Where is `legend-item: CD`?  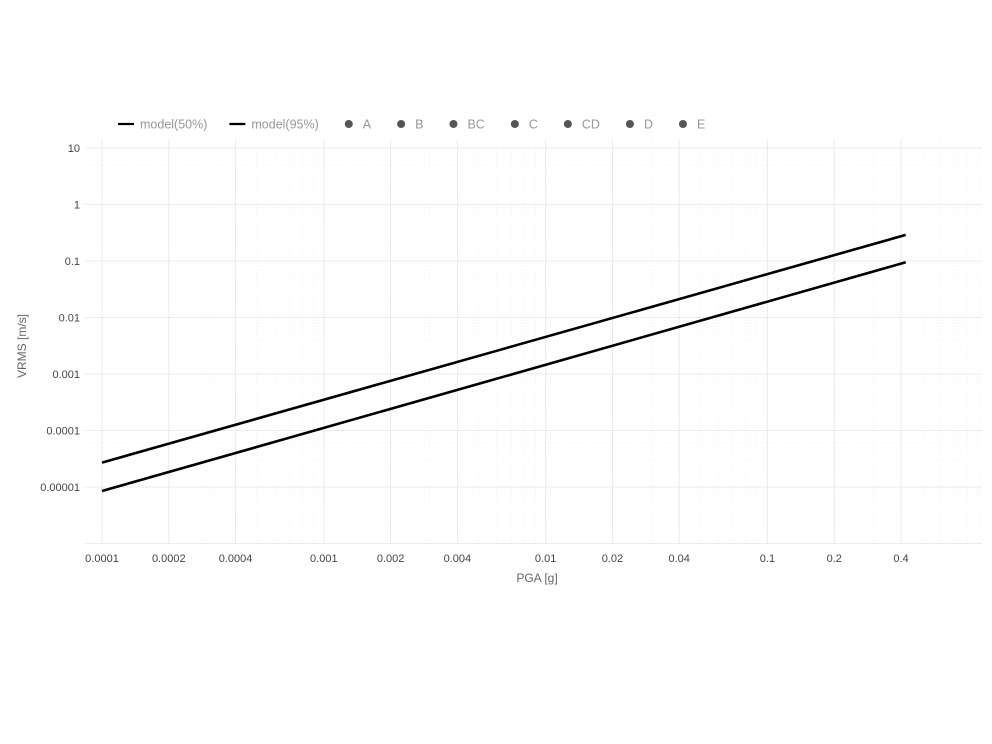
legend-item: CD is located at coordinates (581, 125).